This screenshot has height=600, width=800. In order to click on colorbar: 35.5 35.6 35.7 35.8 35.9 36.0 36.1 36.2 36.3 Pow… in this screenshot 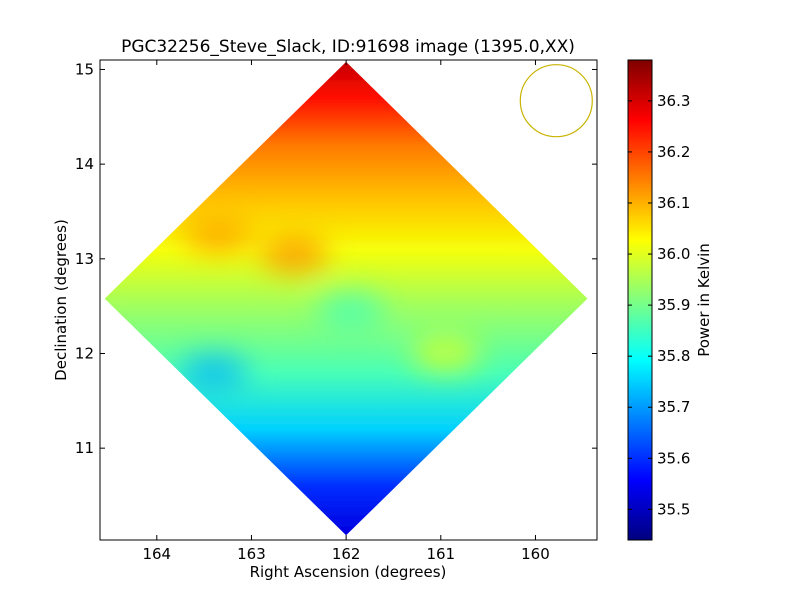, I will do `click(670, 300)`.